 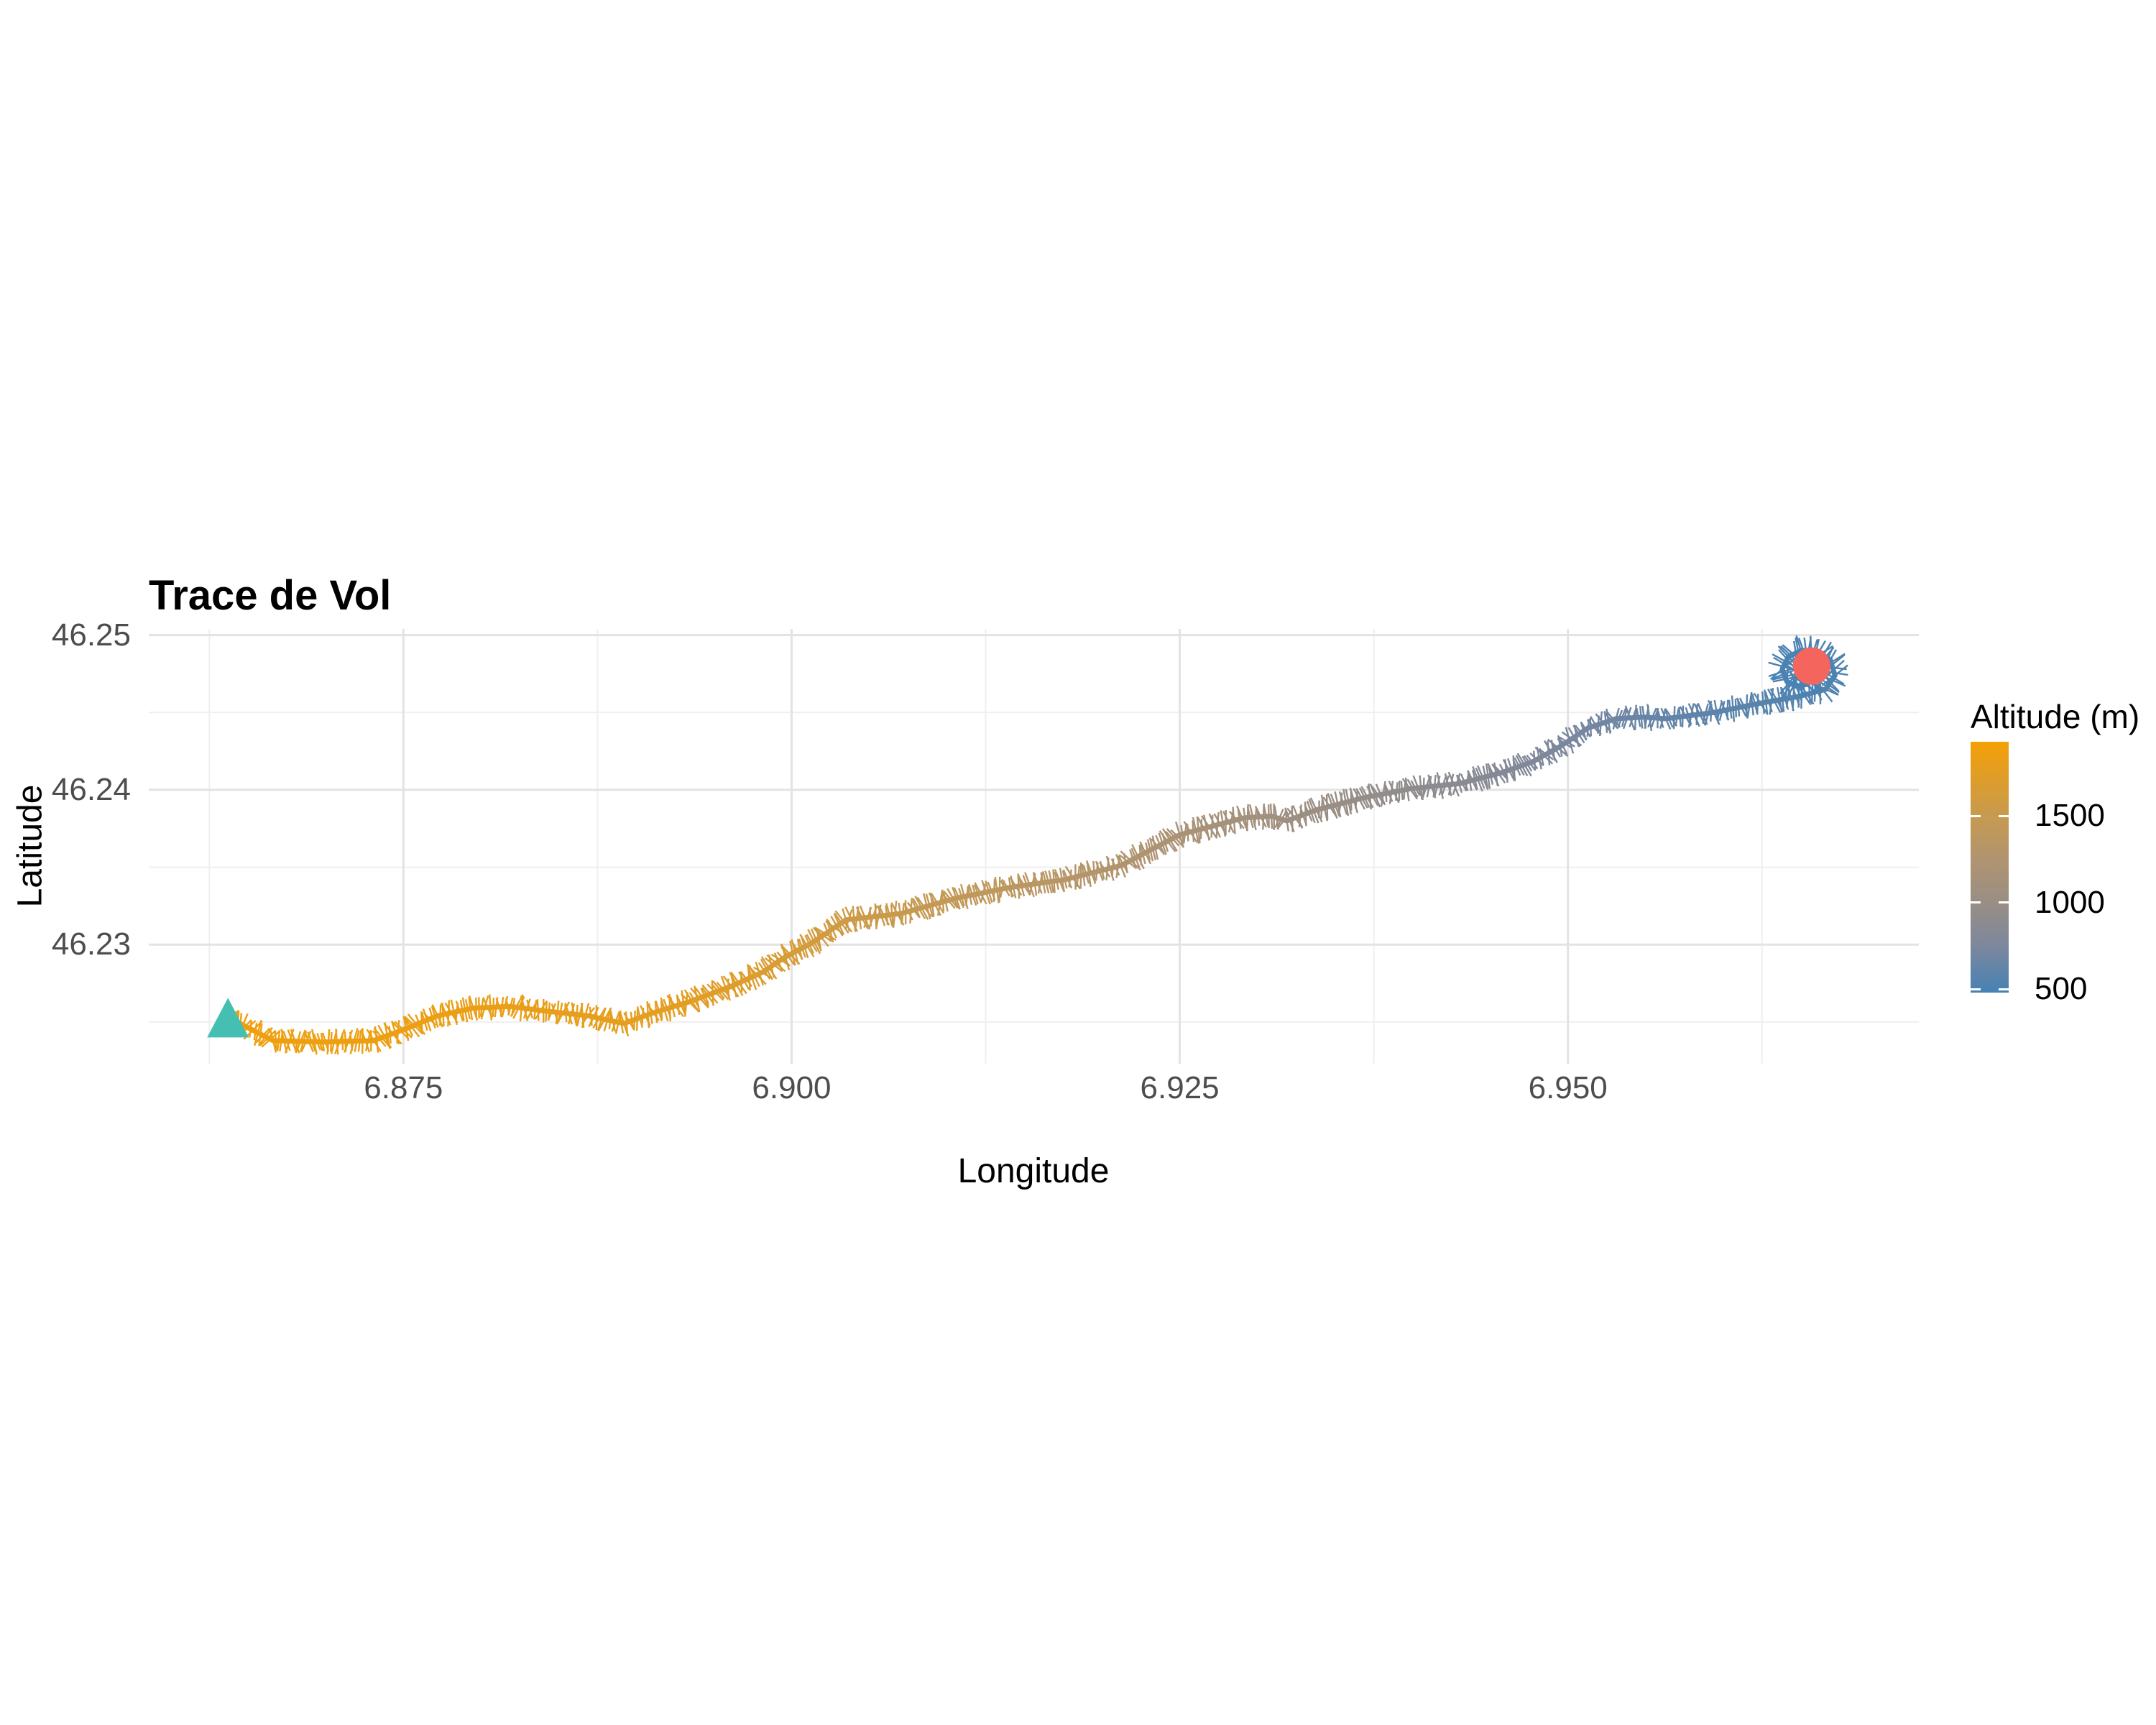 What do you see at coordinates (91, 635) in the screenshot?
I see `y-tick-label: 46.25` at bounding box center [91, 635].